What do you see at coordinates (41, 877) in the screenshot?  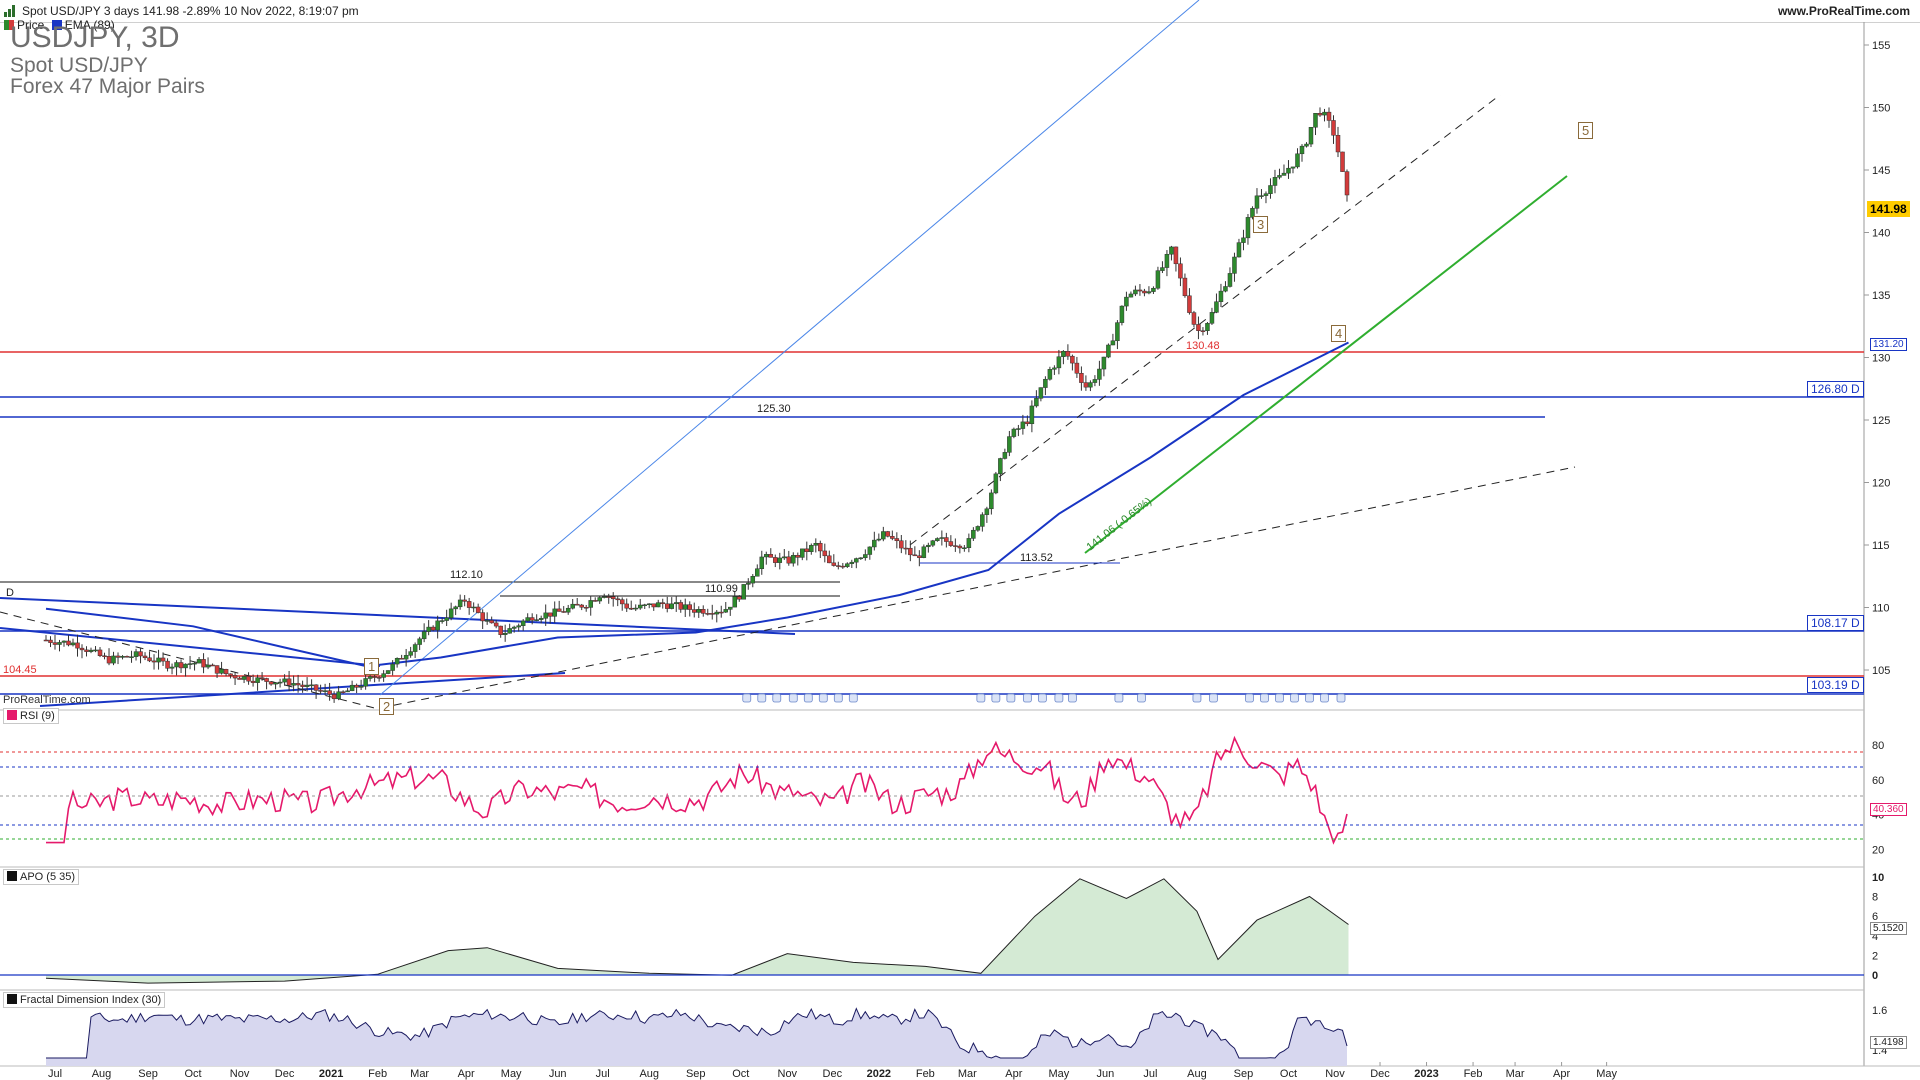 I see `apo-legend: APO (5 35)` at bounding box center [41, 877].